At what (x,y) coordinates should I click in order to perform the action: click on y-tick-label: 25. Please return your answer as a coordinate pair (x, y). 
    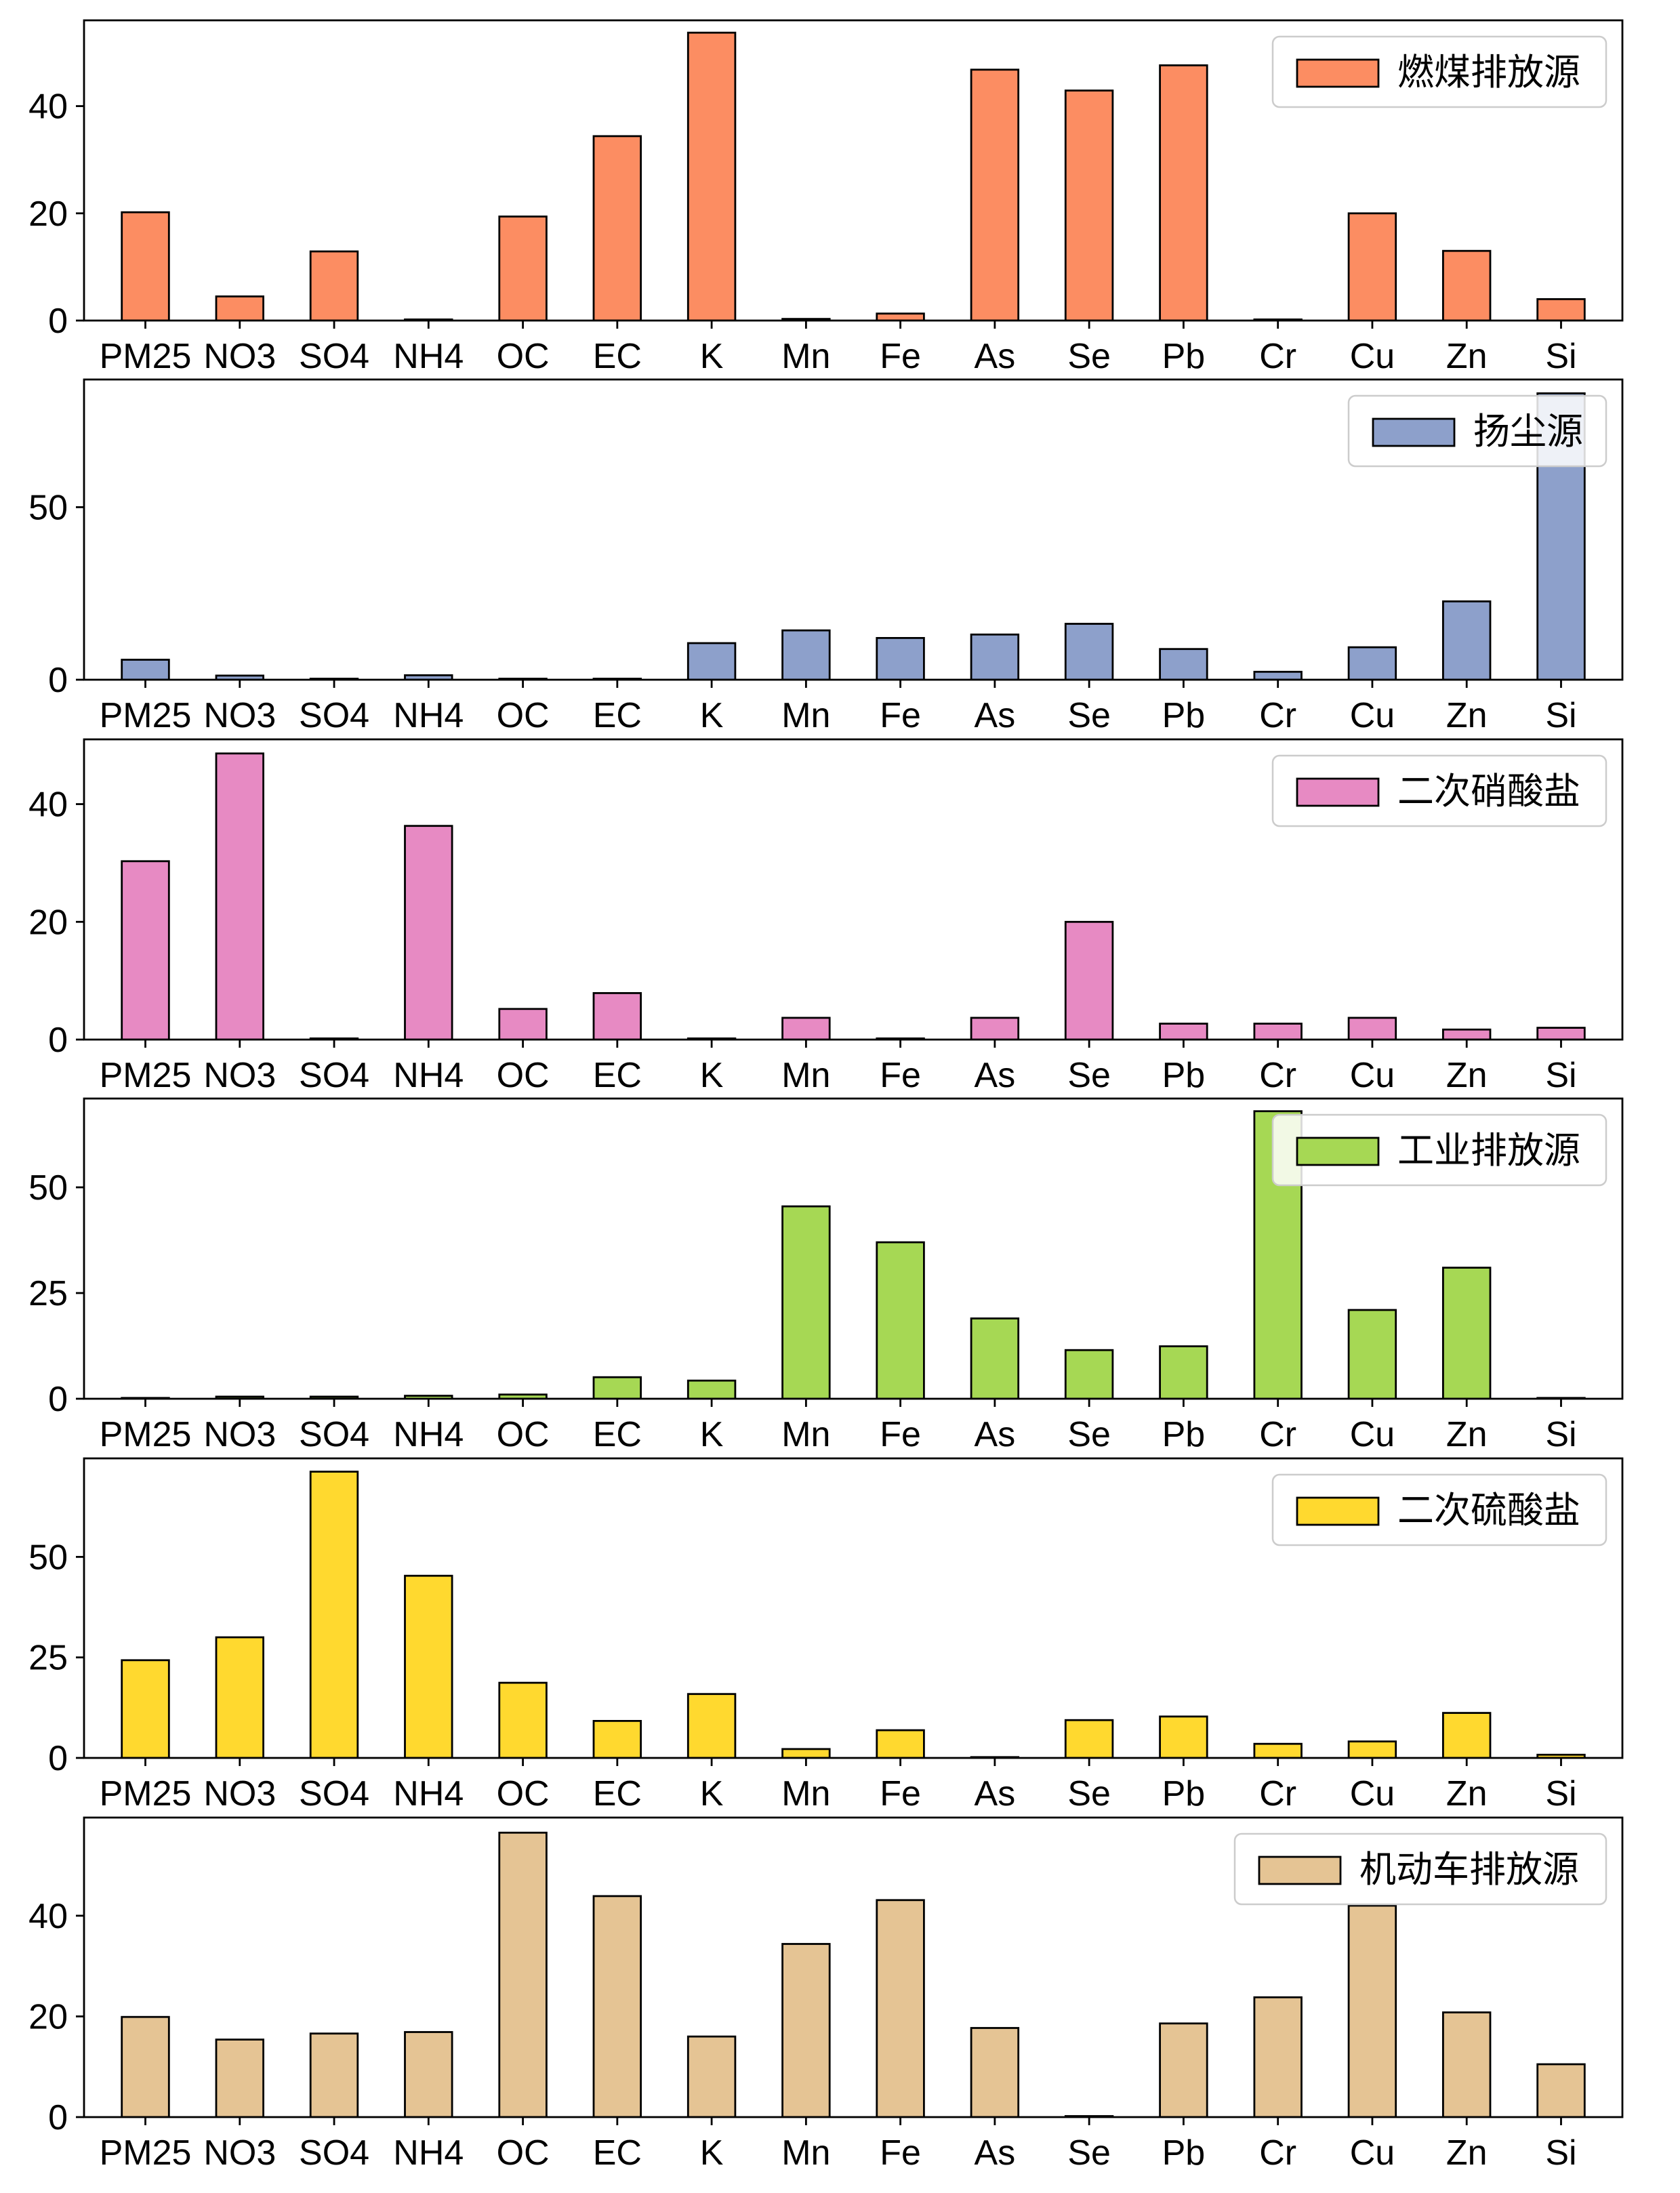
    Looking at the image, I should click on (48, 1293).